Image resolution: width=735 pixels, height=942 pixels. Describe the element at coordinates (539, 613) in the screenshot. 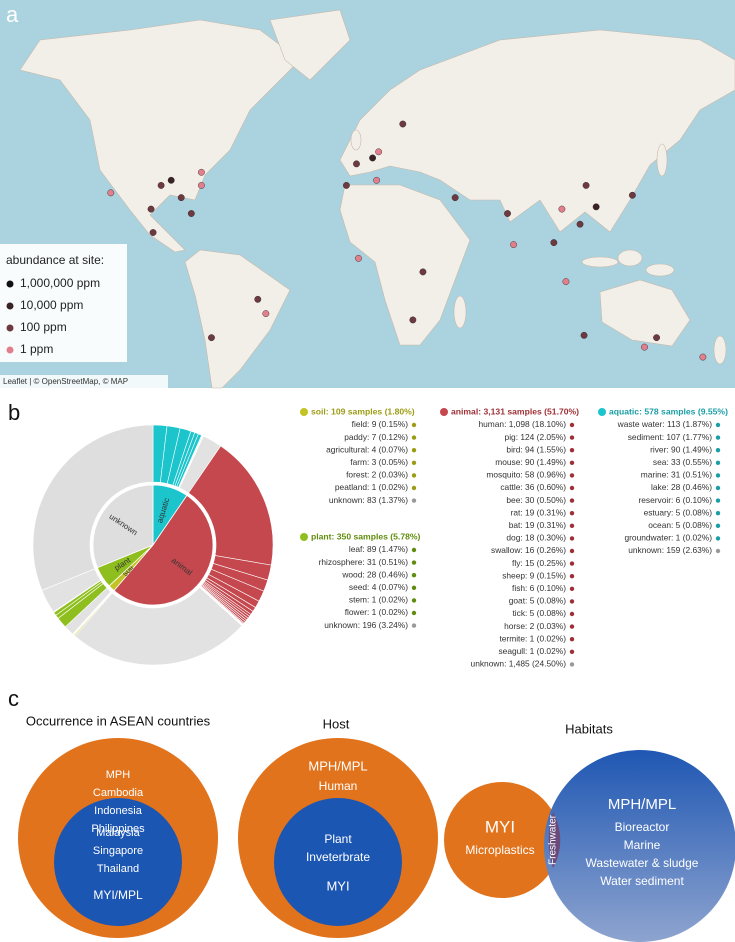

I see `item-label: tick: 5 (0.08%)` at that location.